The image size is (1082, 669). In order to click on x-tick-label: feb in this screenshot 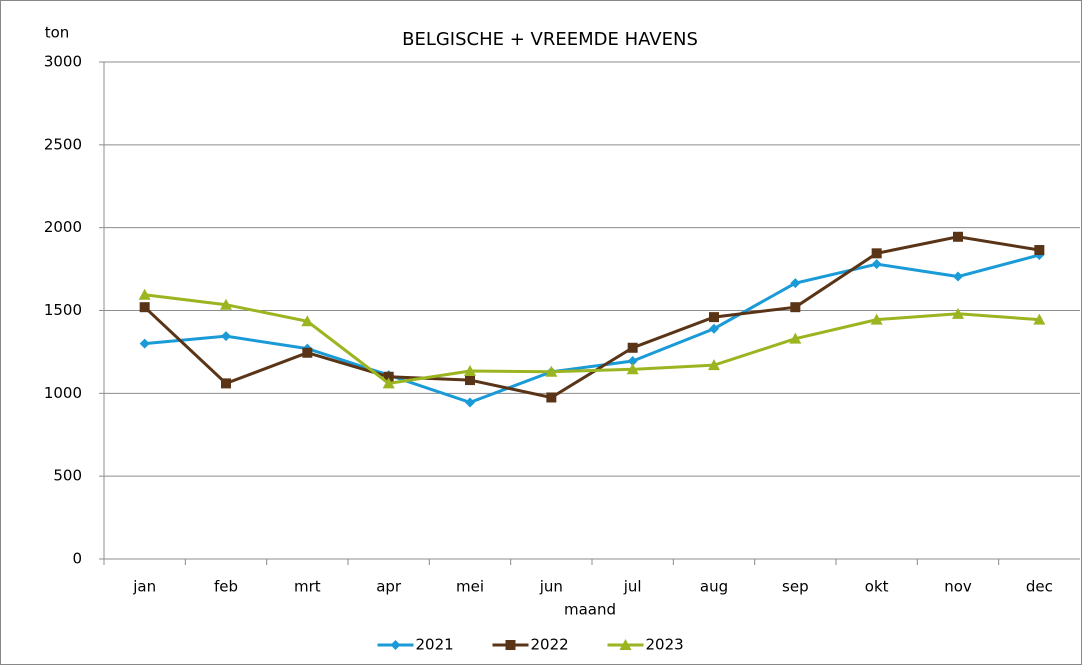, I will do `click(226, 587)`.